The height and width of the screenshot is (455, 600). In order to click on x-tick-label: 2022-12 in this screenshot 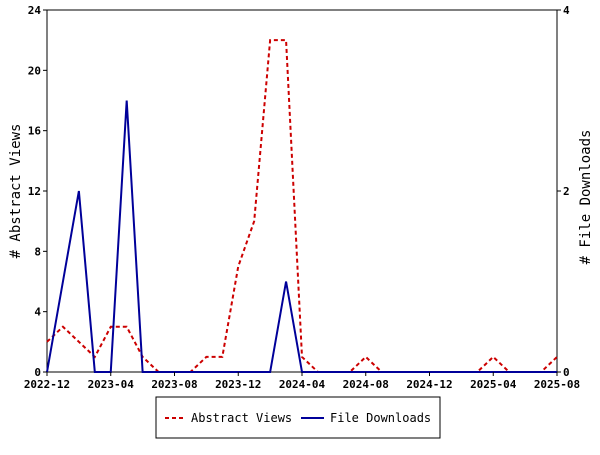, I will do `click(47, 384)`.